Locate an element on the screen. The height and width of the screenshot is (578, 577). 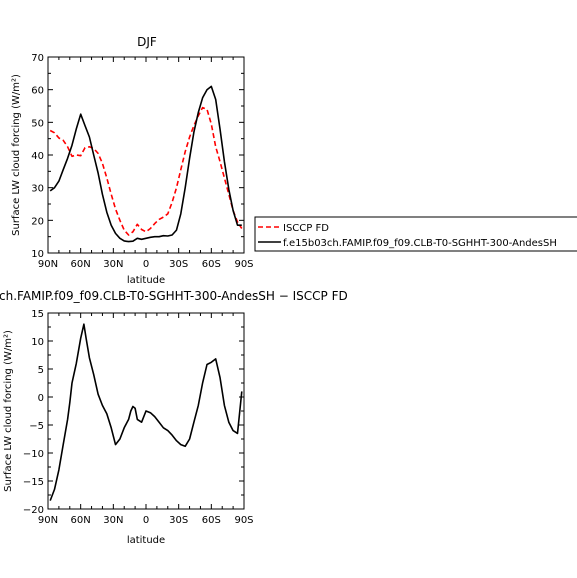
top-ytick-label: 60 is located at coordinates (37, 91).